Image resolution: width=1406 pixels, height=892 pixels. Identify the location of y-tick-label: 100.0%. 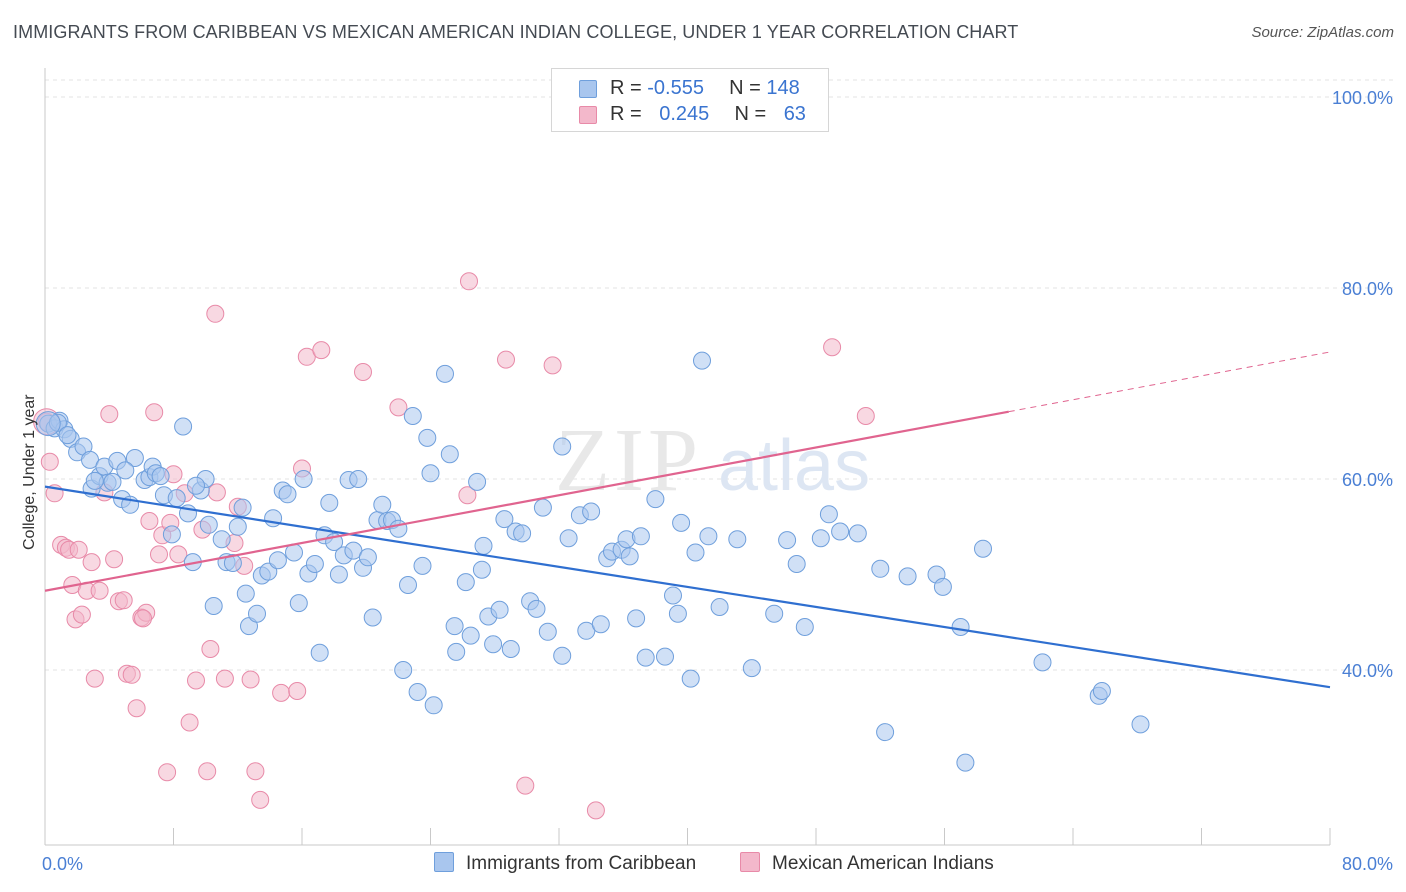
(1362, 98).